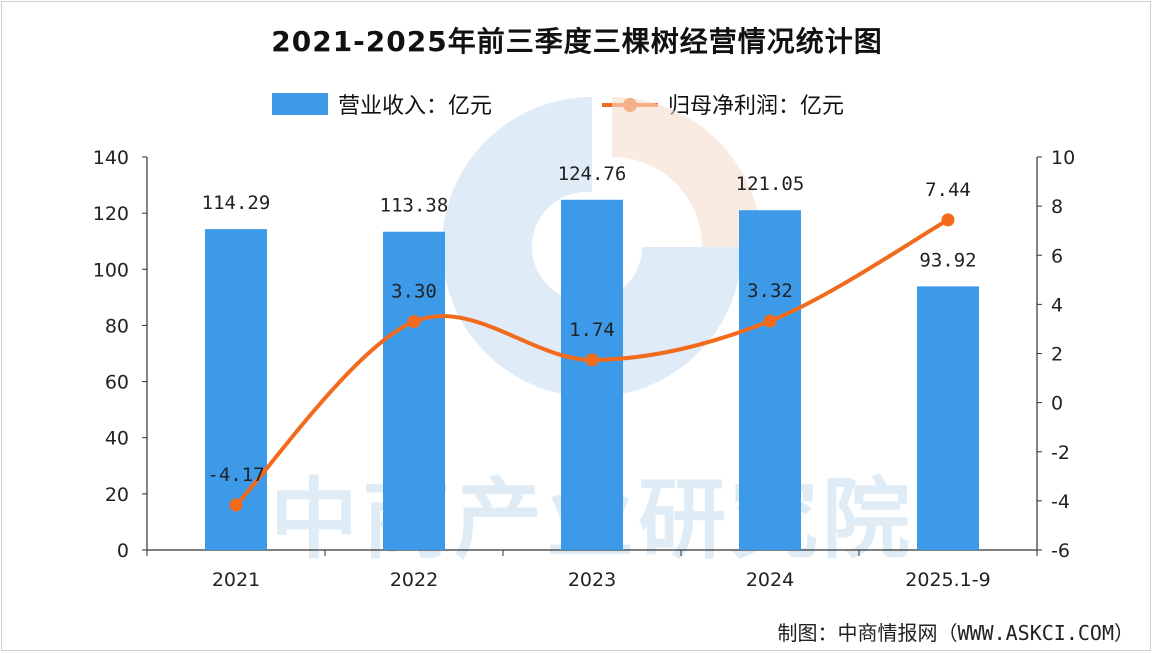 This screenshot has width=1152, height=653. I want to click on y-right-tick-label: -6, so click(1060, 551).